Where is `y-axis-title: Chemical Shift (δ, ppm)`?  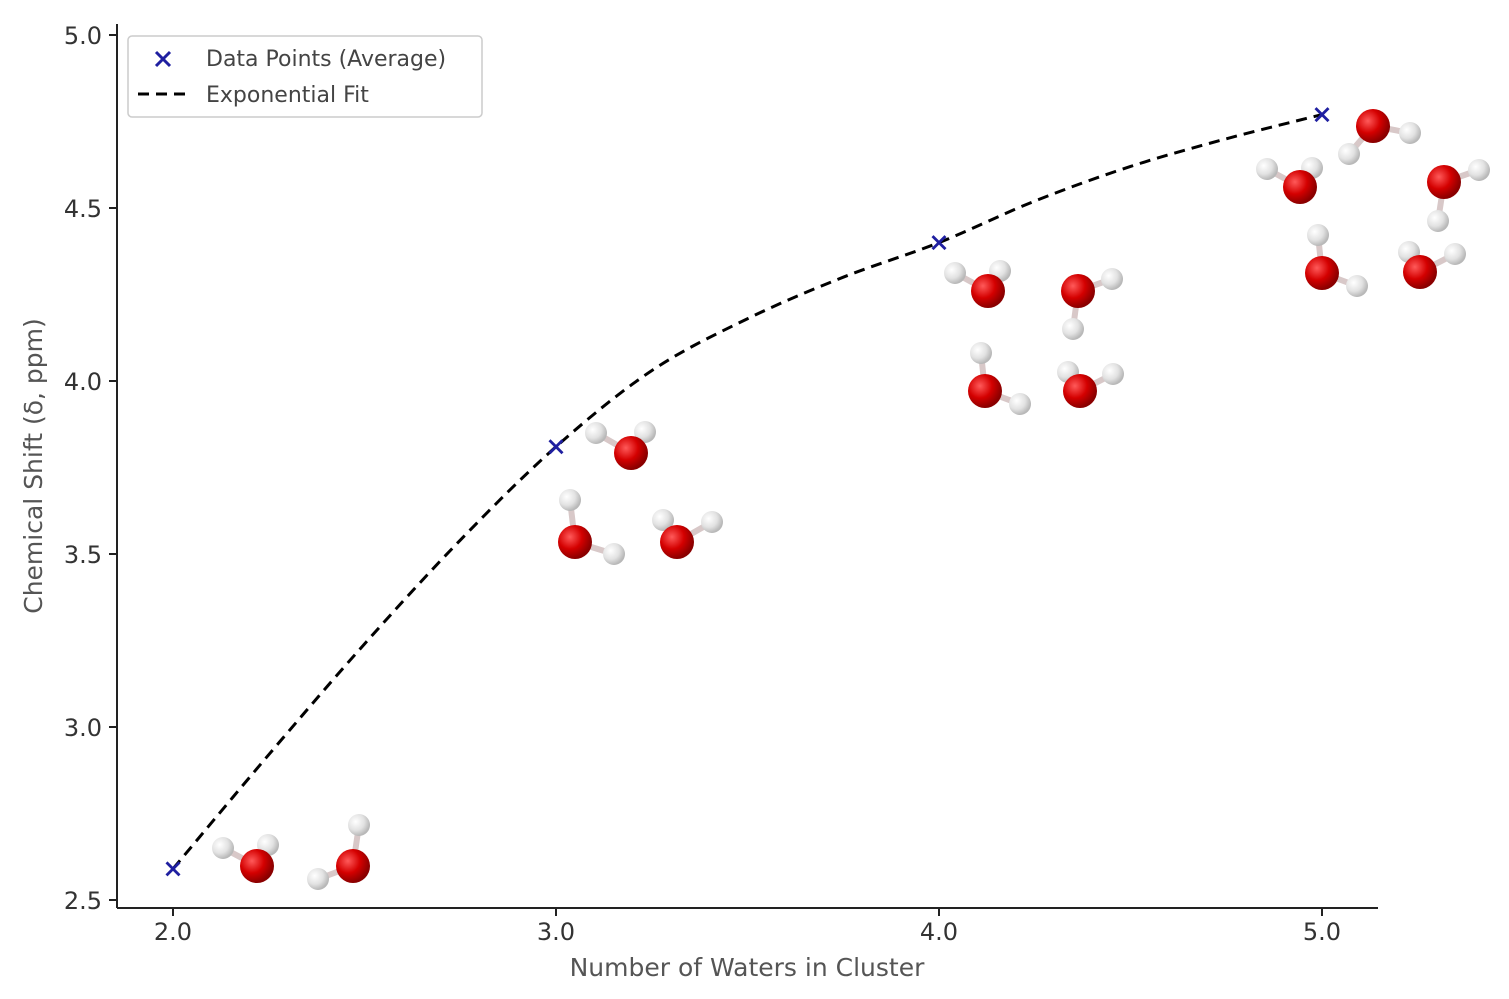 y-axis-title: Chemical Shift (δ, ppm) is located at coordinates (33, 466).